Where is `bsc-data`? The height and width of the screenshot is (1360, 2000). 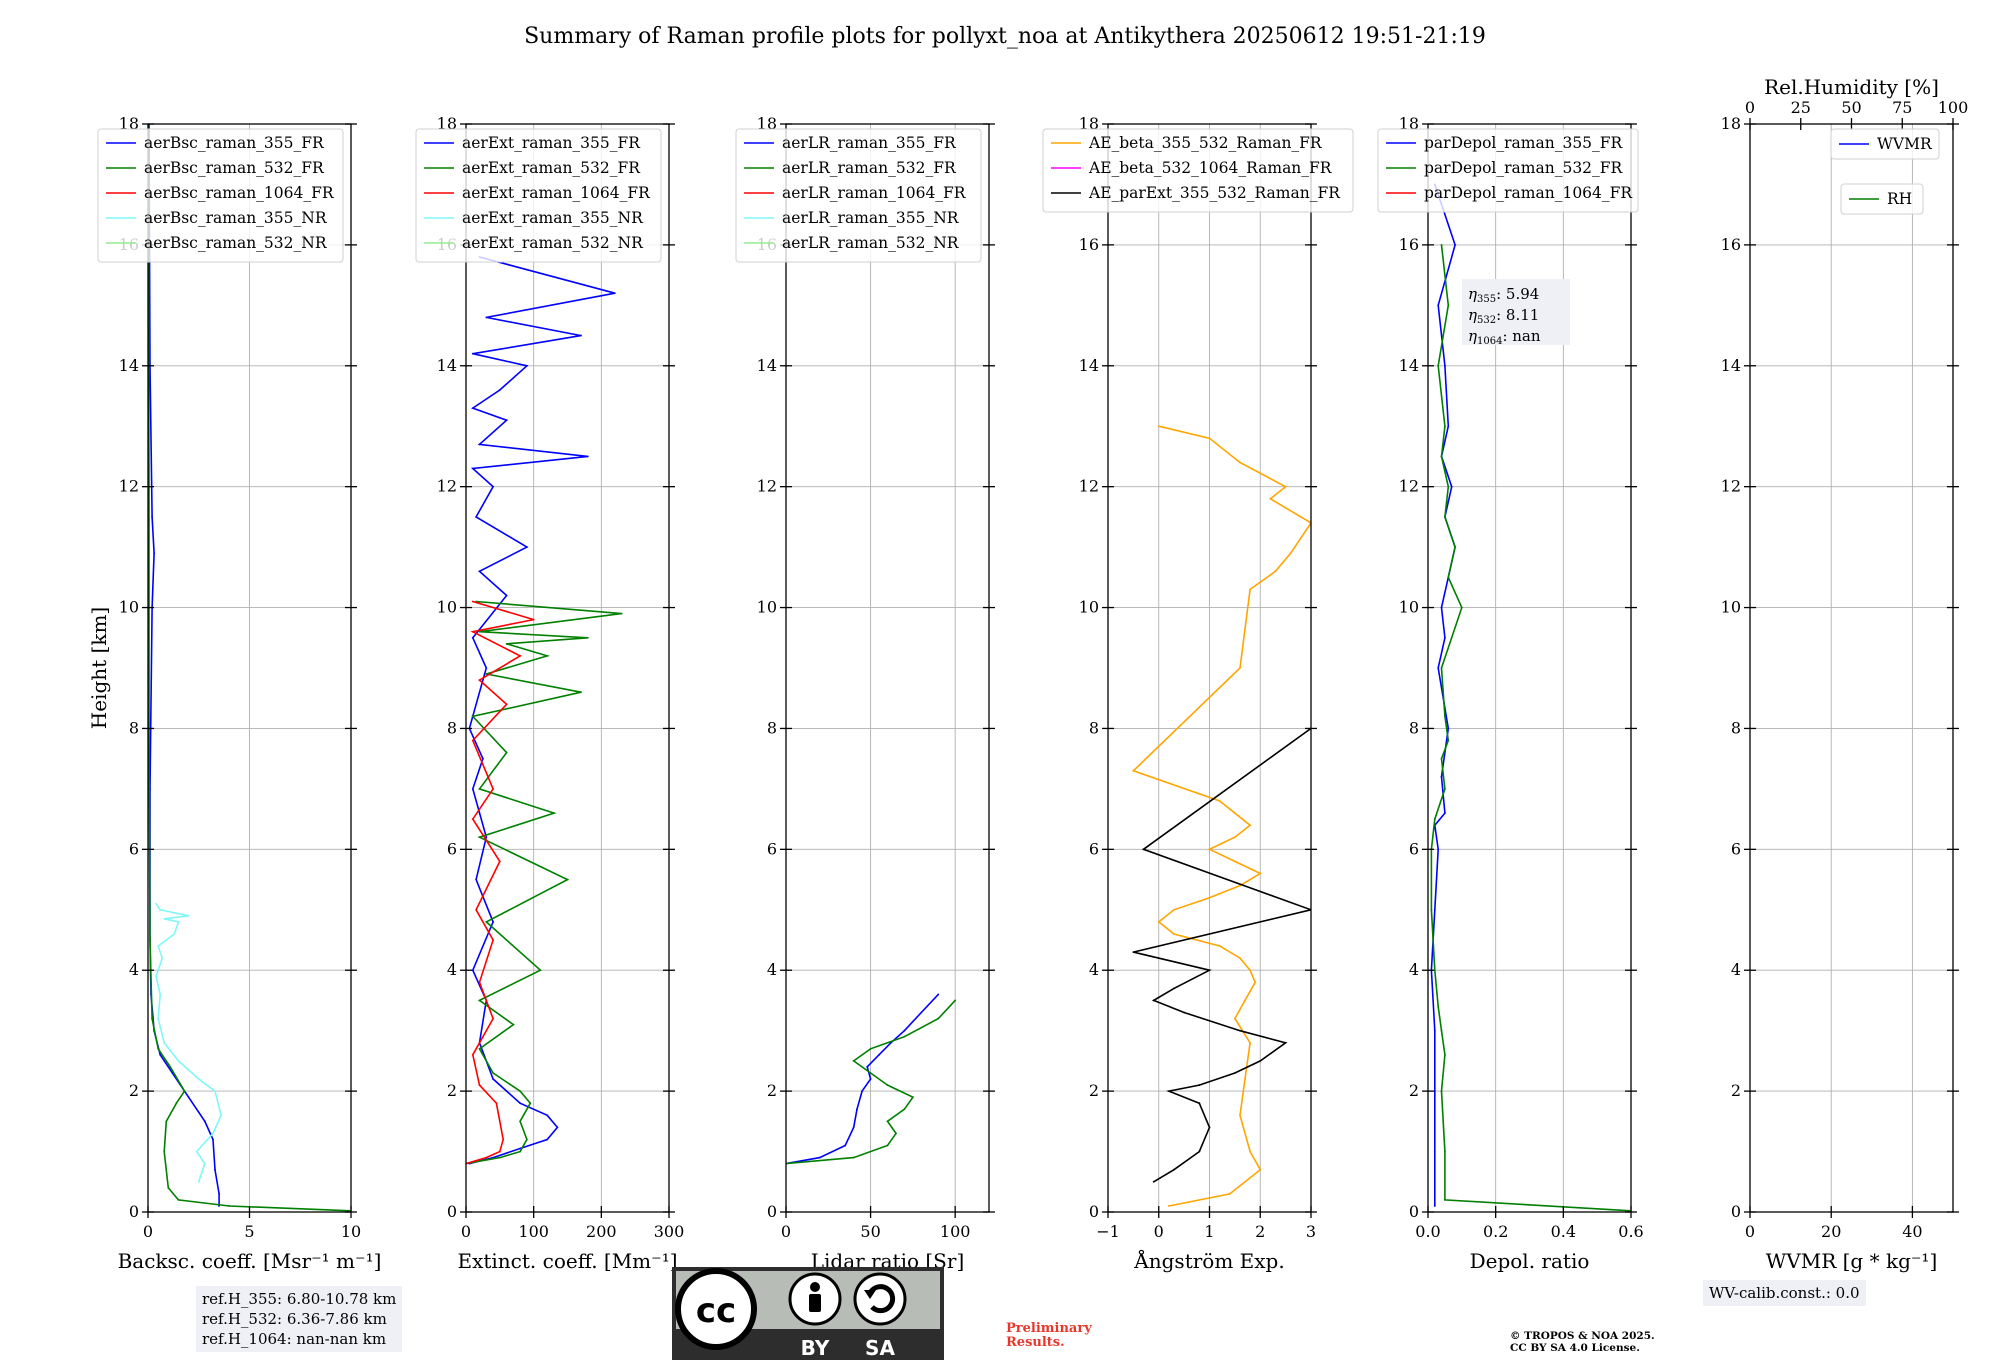
bsc-data is located at coordinates (249, 668).